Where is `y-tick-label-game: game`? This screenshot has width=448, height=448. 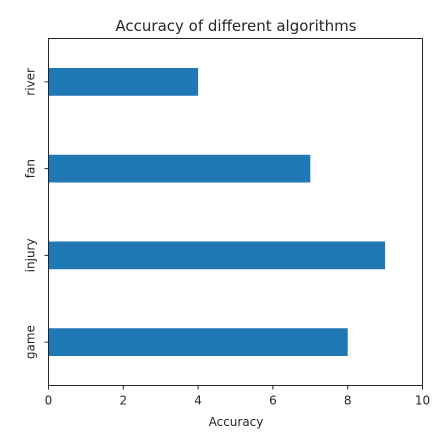 y-tick-label-game: game is located at coordinates (31, 342).